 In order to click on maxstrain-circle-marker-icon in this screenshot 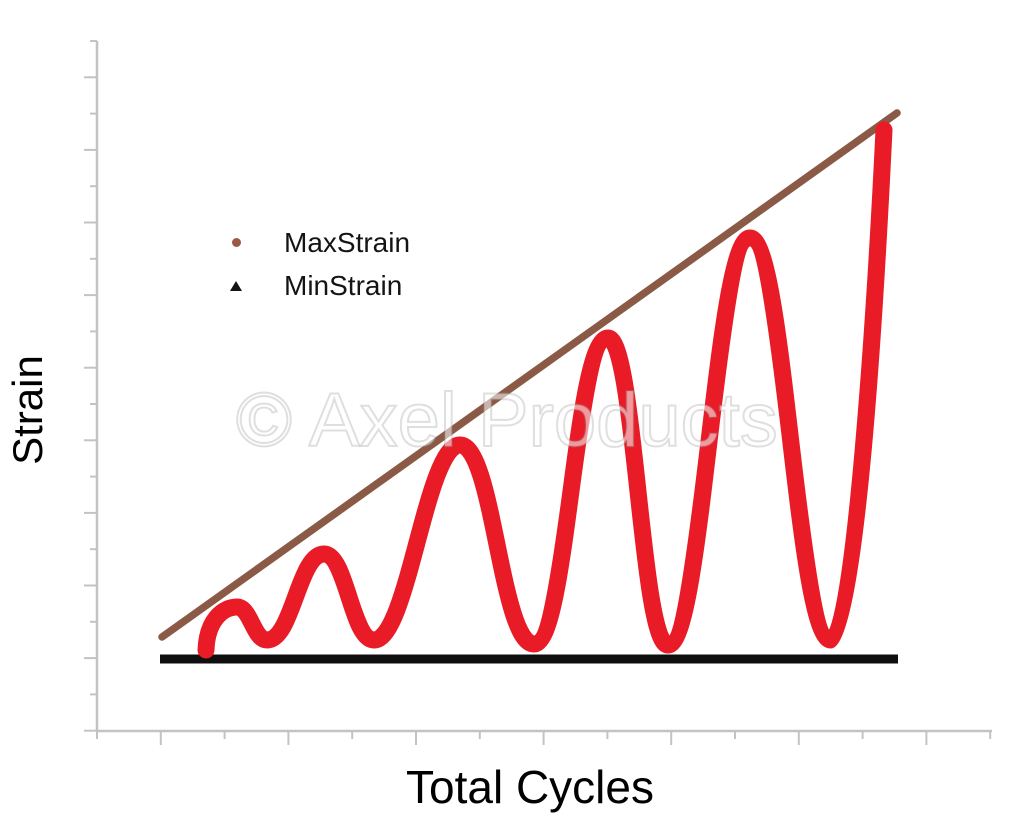, I will do `click(236, 242)`.